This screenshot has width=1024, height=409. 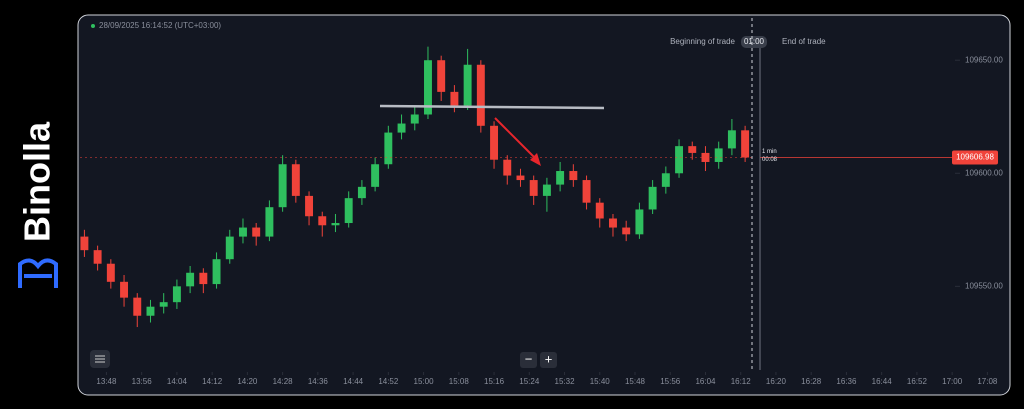 What do you see at coordinates (100, 359) in the screenshot?
I see `settings-icon` at bounding box center [100, 359].